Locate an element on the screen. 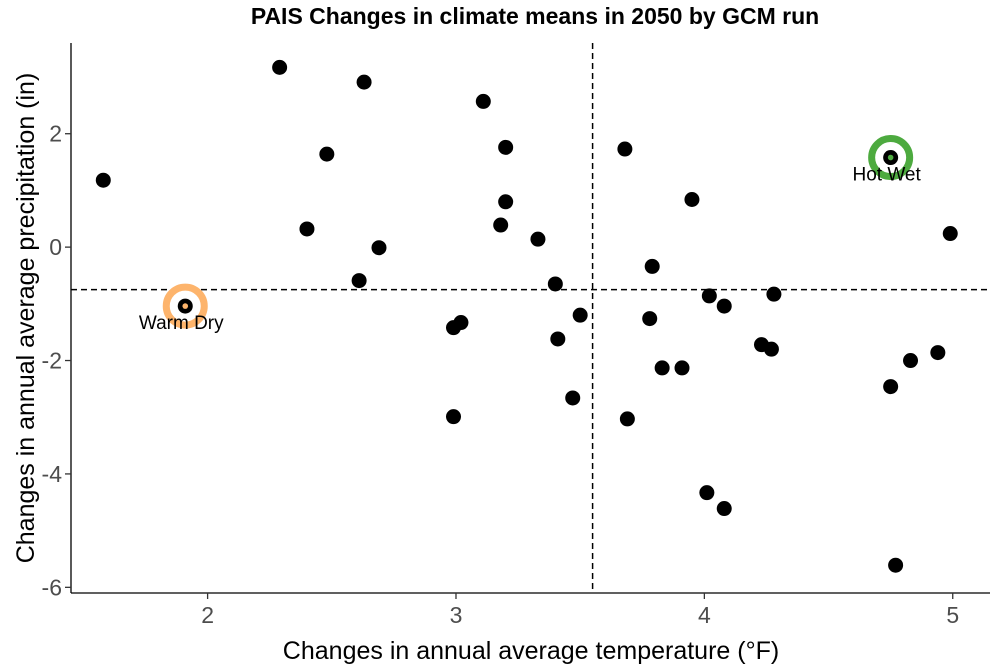 This screenshot has height=667, width=1000. x-axis-ticks: 2 3 4 5 is located at coordinates (580, 610).